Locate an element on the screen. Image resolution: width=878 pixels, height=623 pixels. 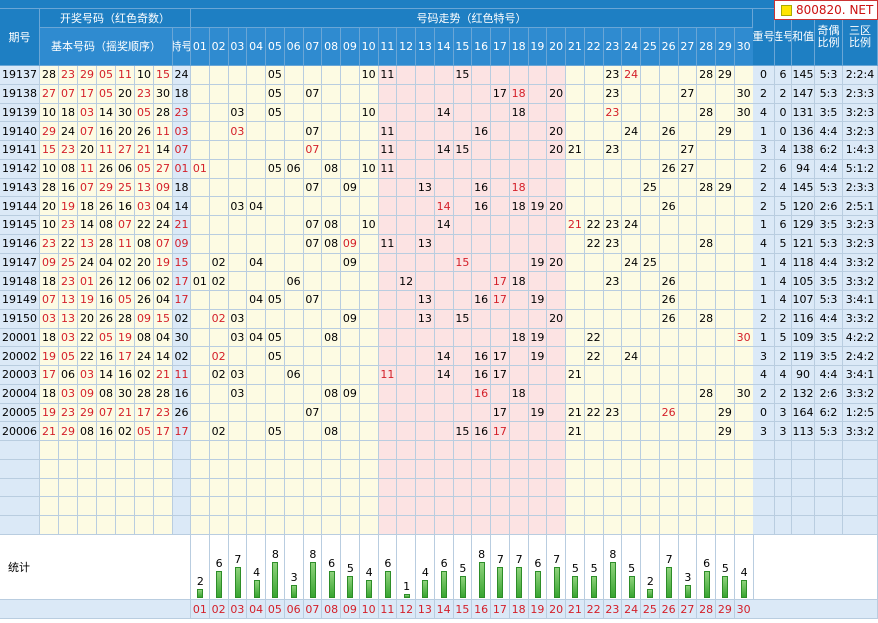
special-number-cell: 30 is located at coordinates (182, 338).